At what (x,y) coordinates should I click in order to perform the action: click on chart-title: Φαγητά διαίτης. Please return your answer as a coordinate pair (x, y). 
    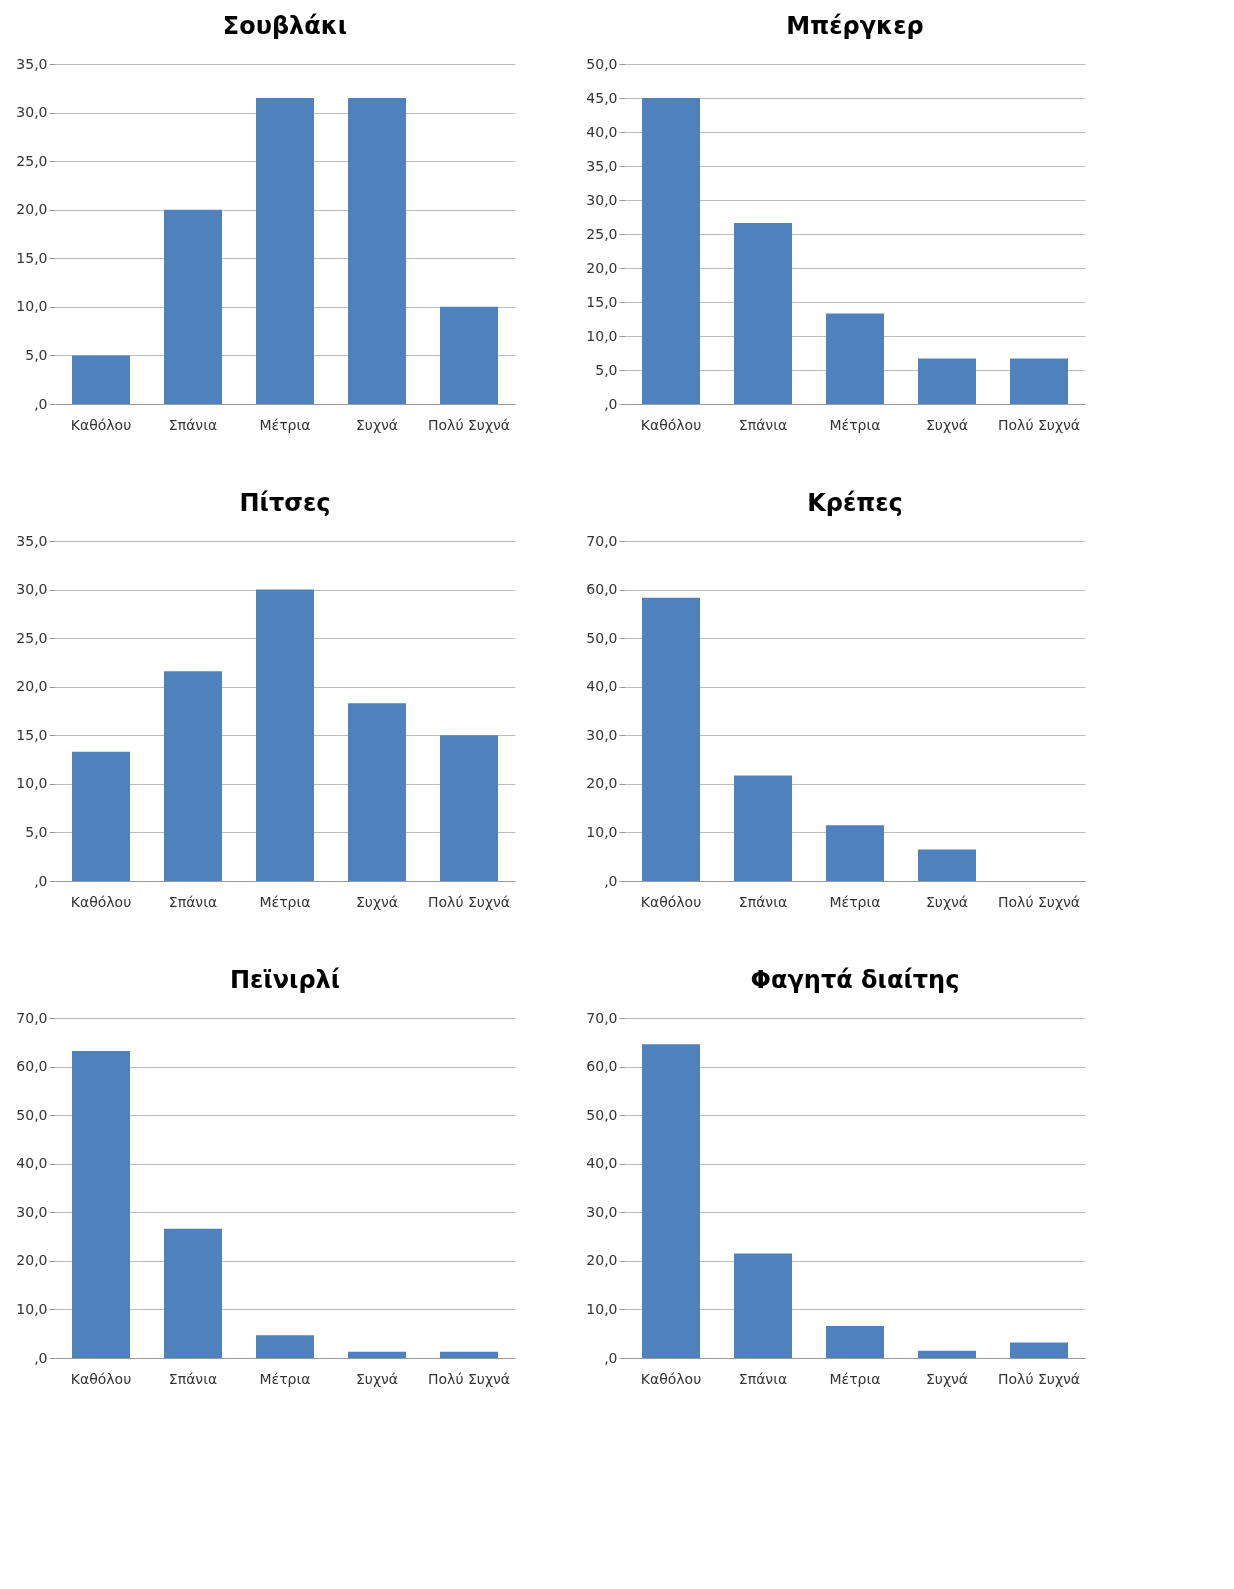
    Looking at the image, I should click on (855, 980).